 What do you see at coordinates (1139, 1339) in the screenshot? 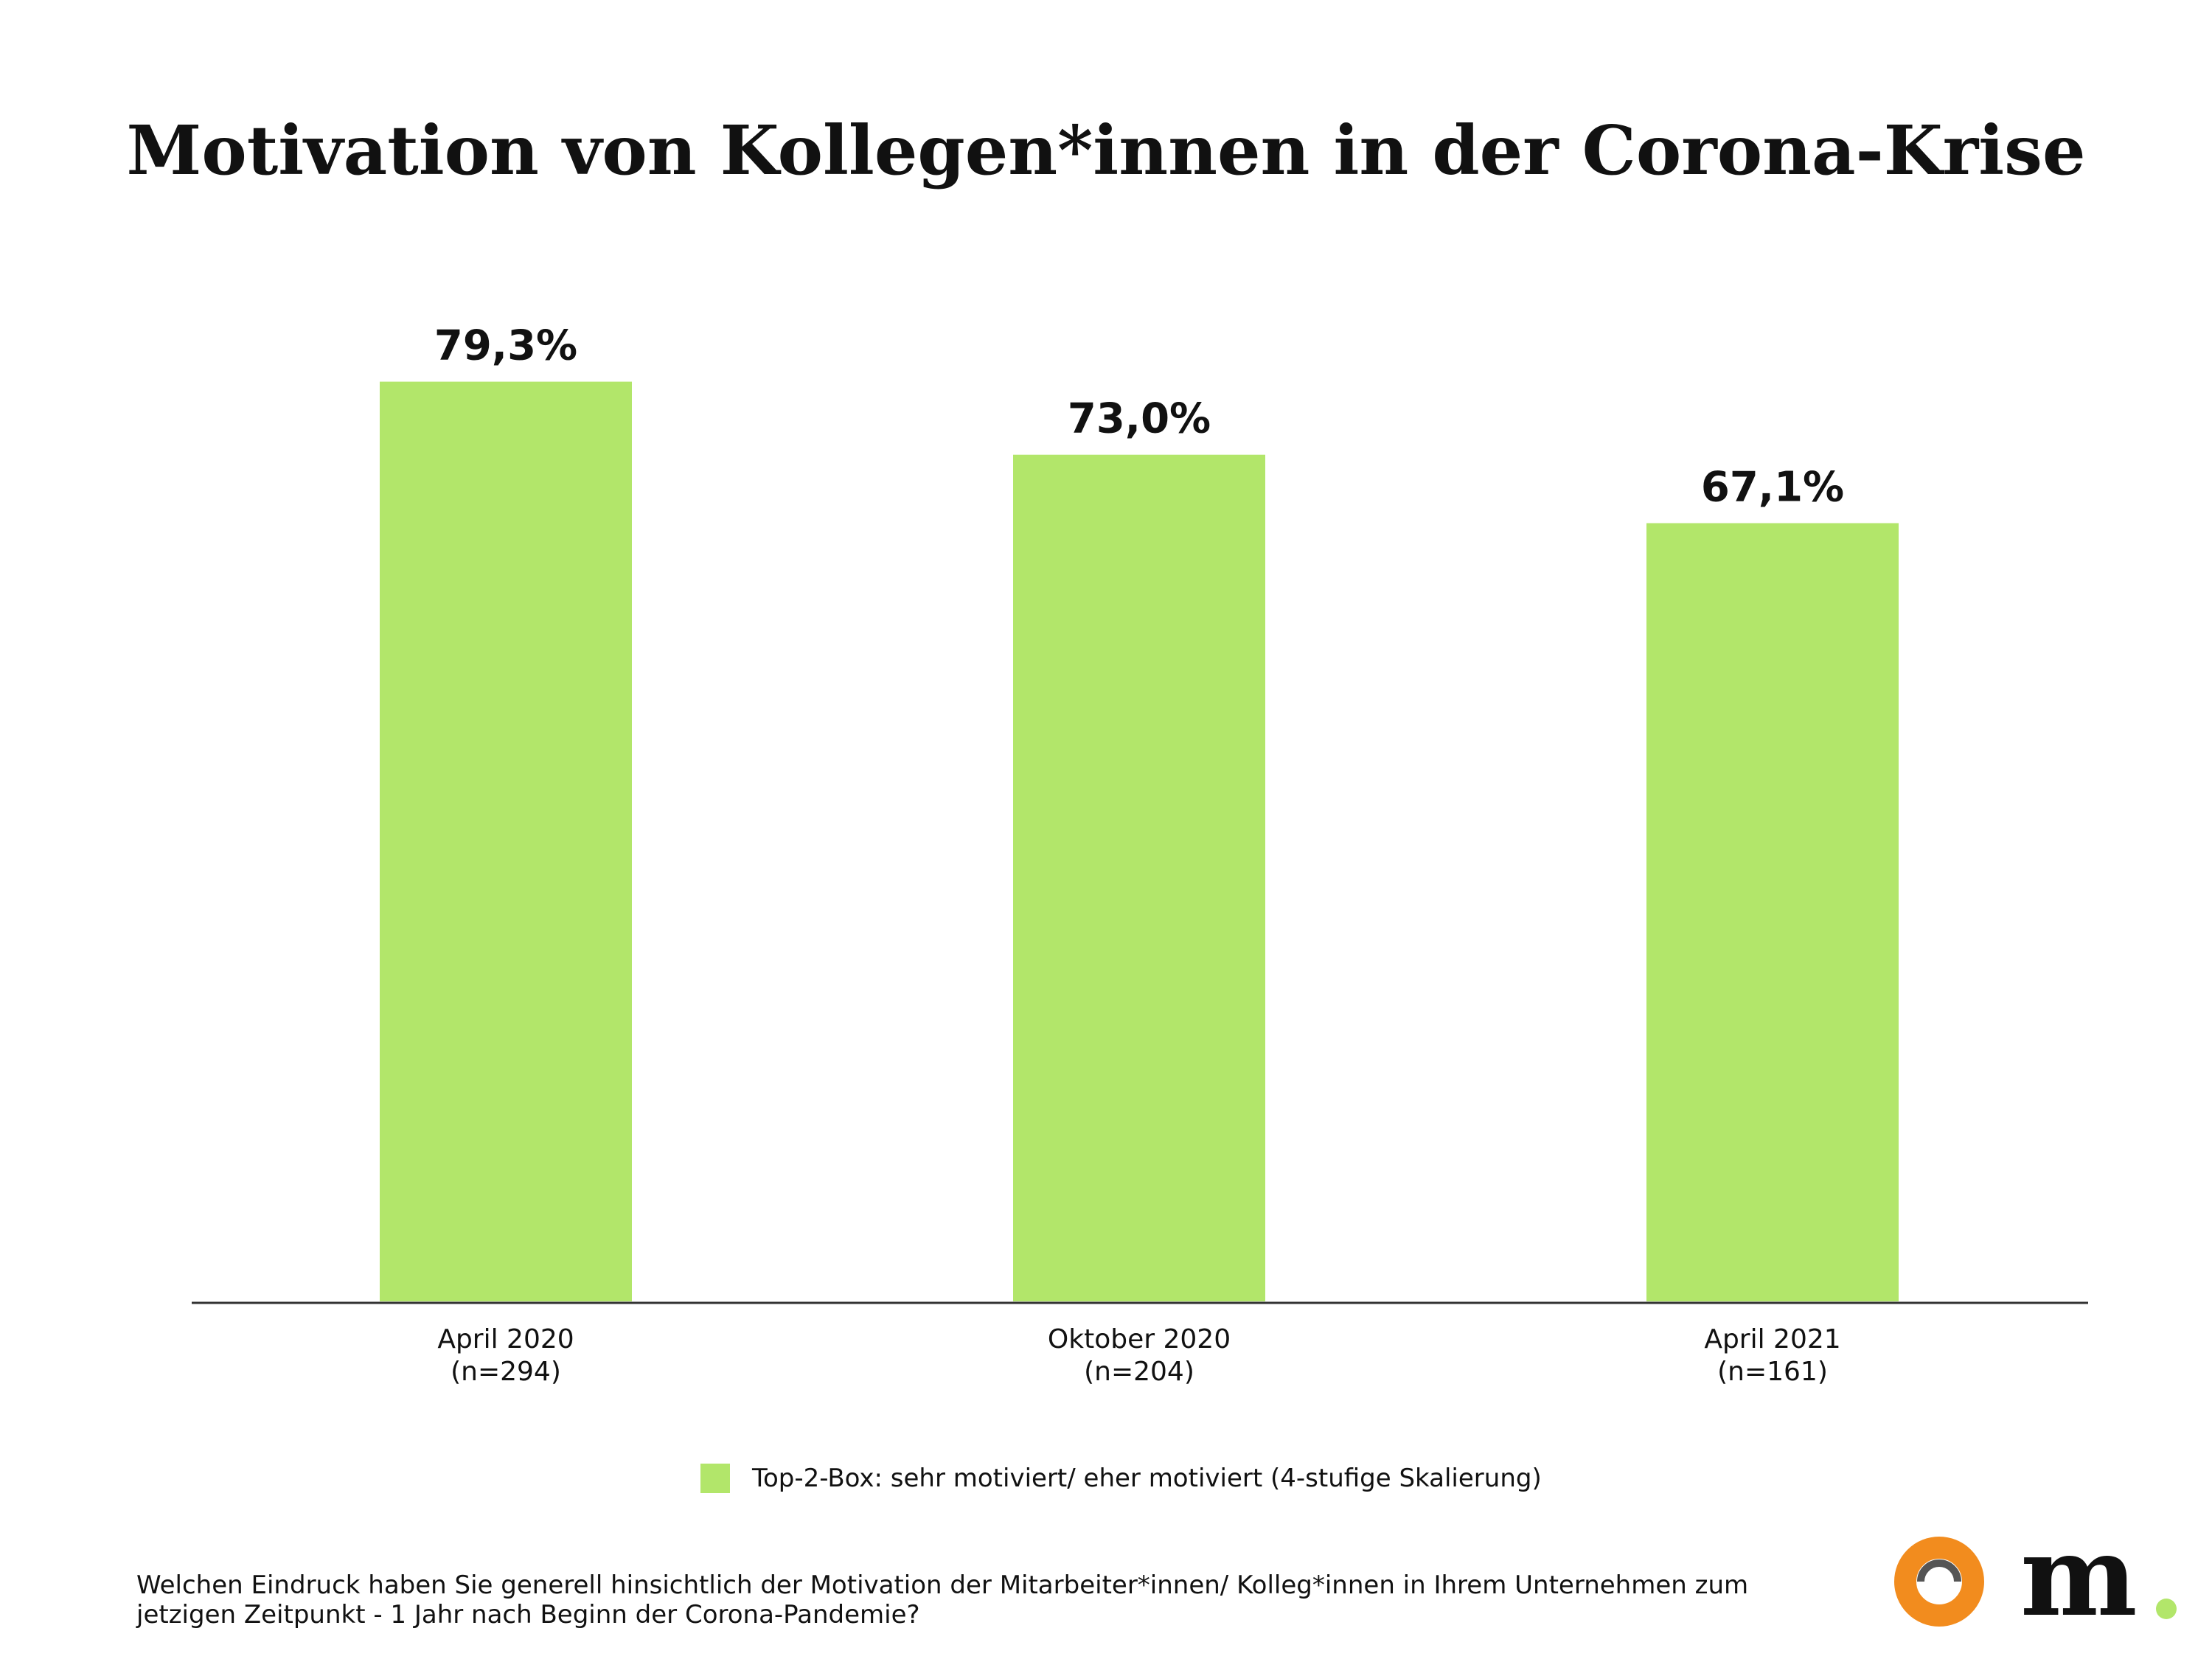
I see `category-label-2: Oktober 2020` at bounding box center [1139, 1339].